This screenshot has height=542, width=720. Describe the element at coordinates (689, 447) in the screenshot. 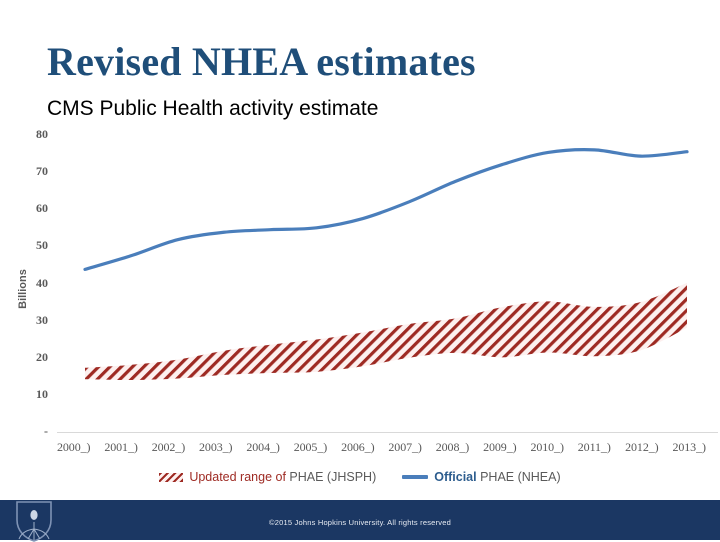

I see `x-tick-label: 2013_)` at that location.